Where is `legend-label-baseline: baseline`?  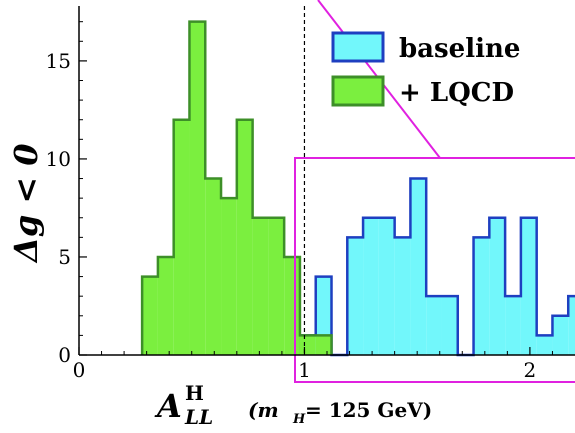 legend-label-baseline: baseline is located at coordinates (459, 49).